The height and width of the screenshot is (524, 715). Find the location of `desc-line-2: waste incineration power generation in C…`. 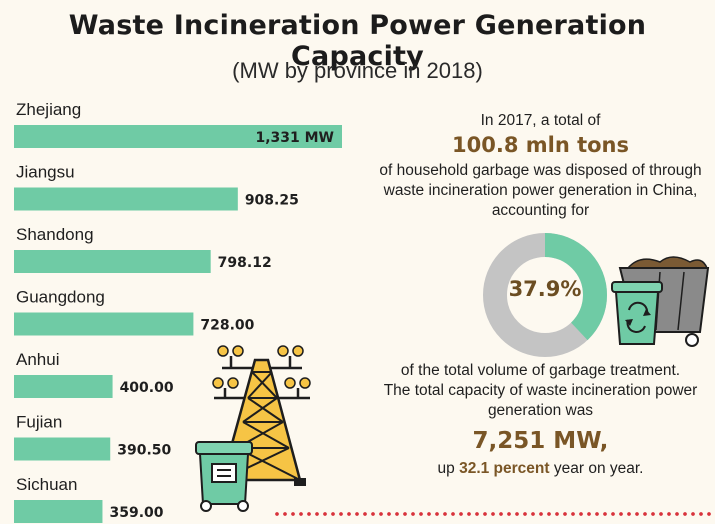

desc-line-2: waste incineration power generation in C… is located at coordinates (540, 190).